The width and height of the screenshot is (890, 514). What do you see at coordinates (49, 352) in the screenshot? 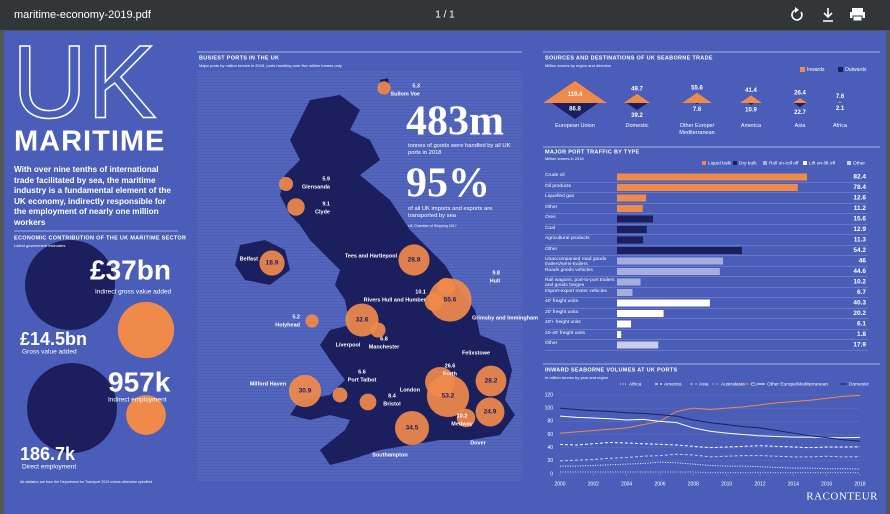
I see `stat-caption: Gross value added` at bounding box center [49, 352].